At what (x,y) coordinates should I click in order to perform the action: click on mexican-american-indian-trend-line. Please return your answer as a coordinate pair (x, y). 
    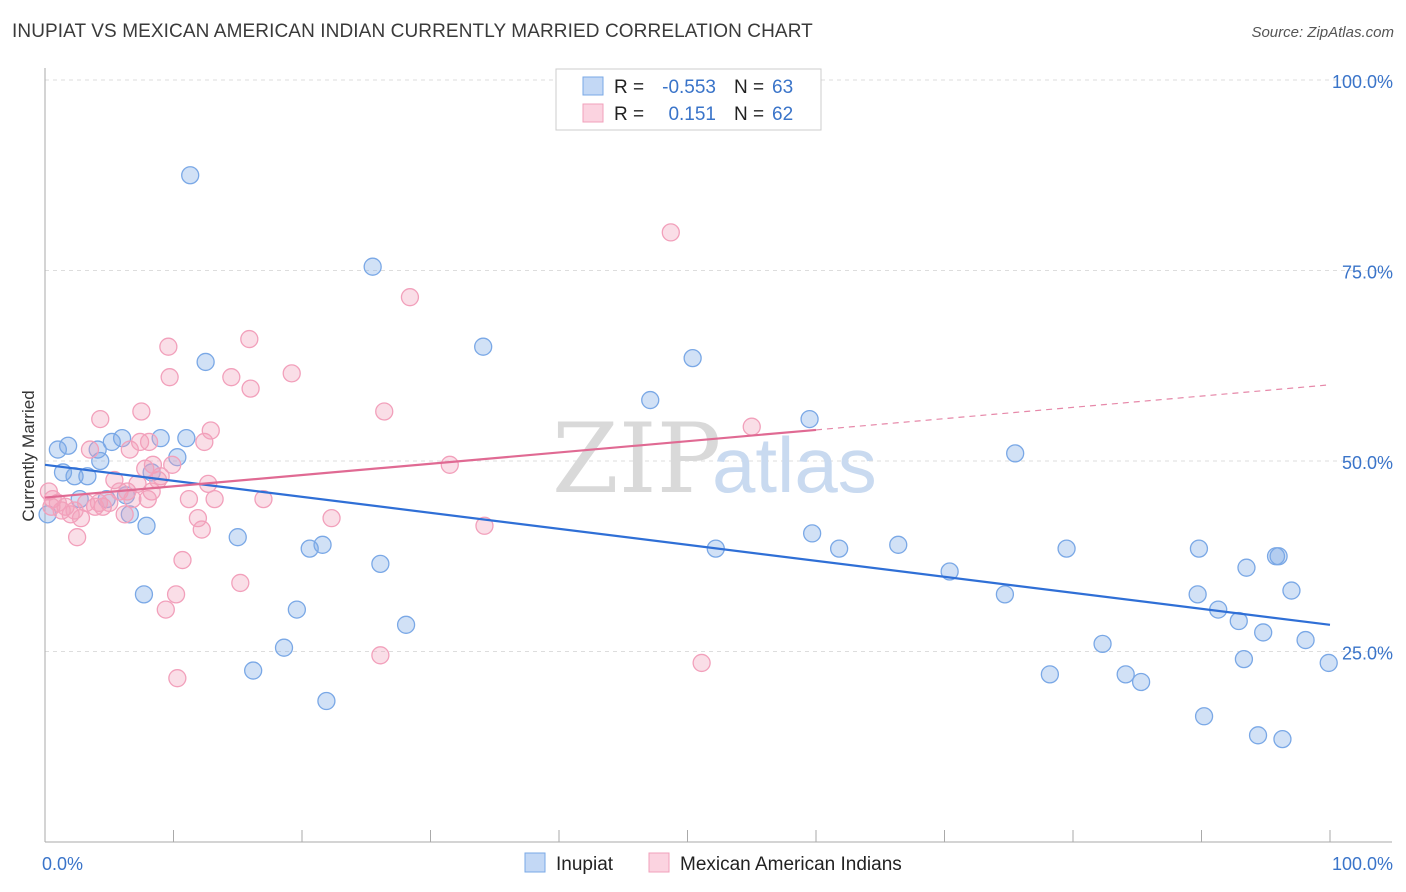
    Looking at the image, I should click on (430, 463).